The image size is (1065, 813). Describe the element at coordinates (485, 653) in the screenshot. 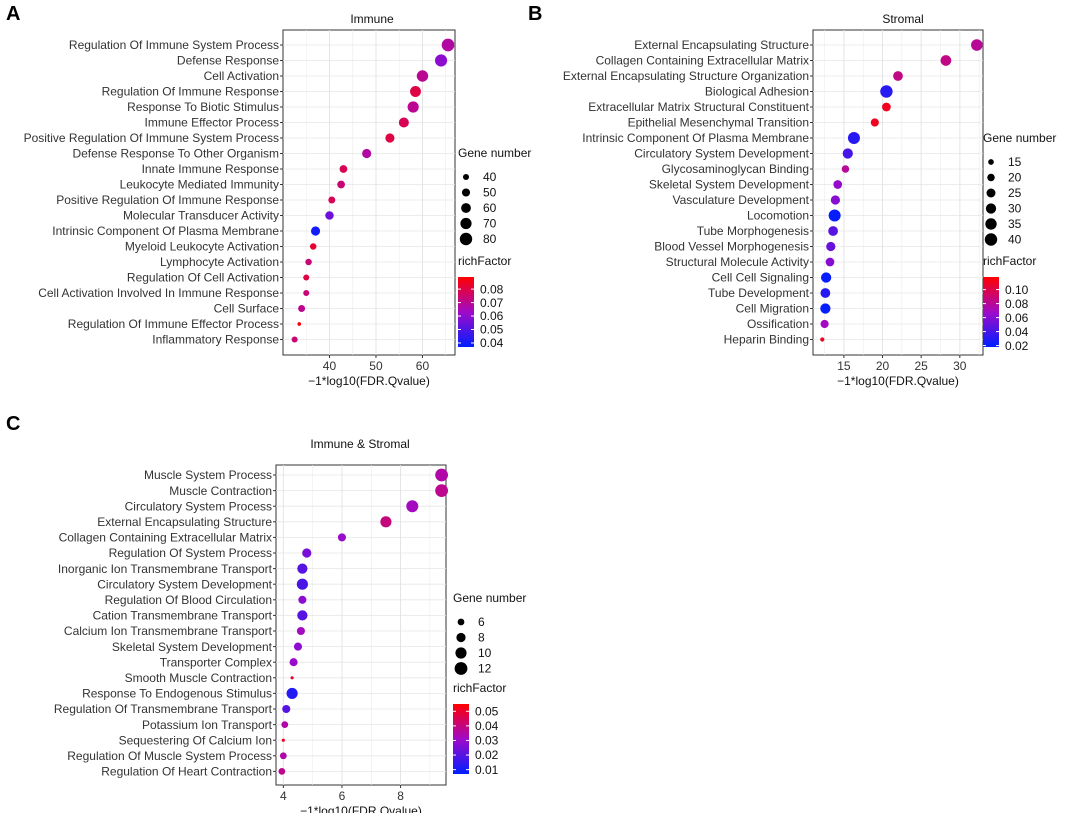

I see `size-legend-label: 10` at that location.